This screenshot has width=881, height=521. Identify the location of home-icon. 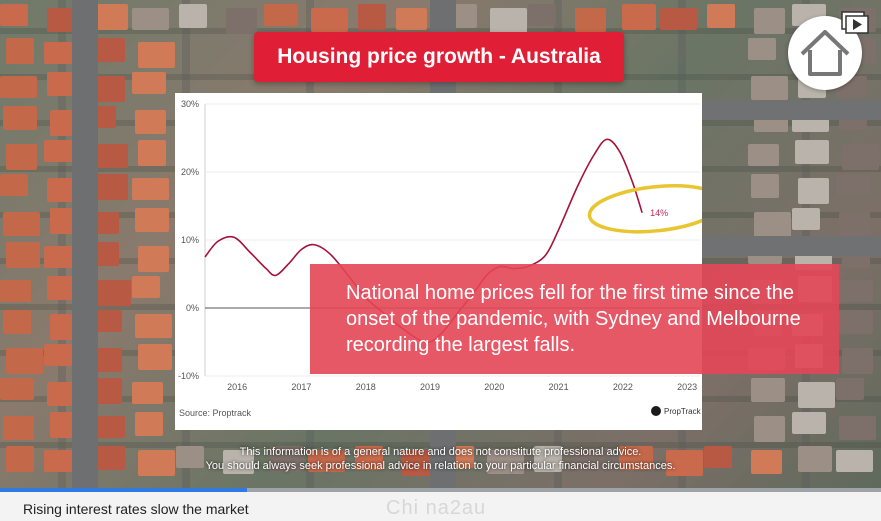
(825, 53).